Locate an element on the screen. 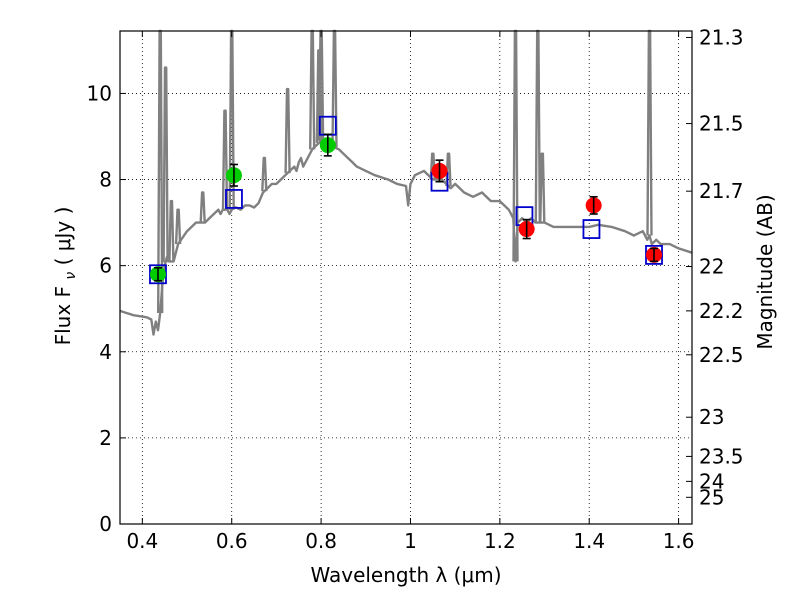  x-tick-label: 1.4 is located at coordinates (589, 541).